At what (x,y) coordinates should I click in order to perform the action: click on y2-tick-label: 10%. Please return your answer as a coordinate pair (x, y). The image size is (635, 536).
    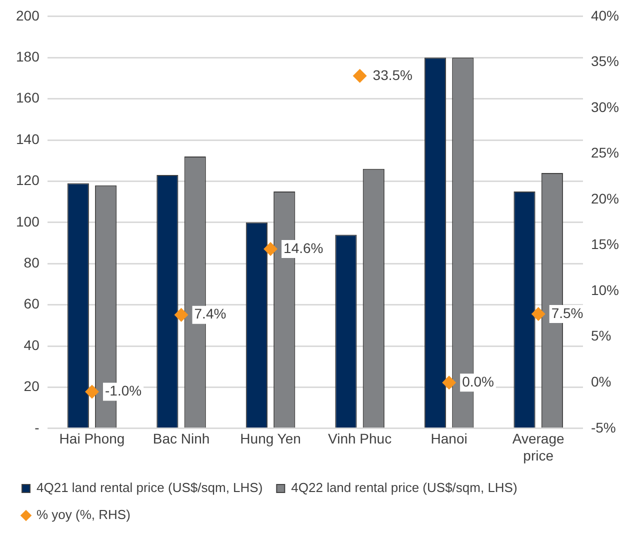
    Looking at the image, I should click on (605, 290).